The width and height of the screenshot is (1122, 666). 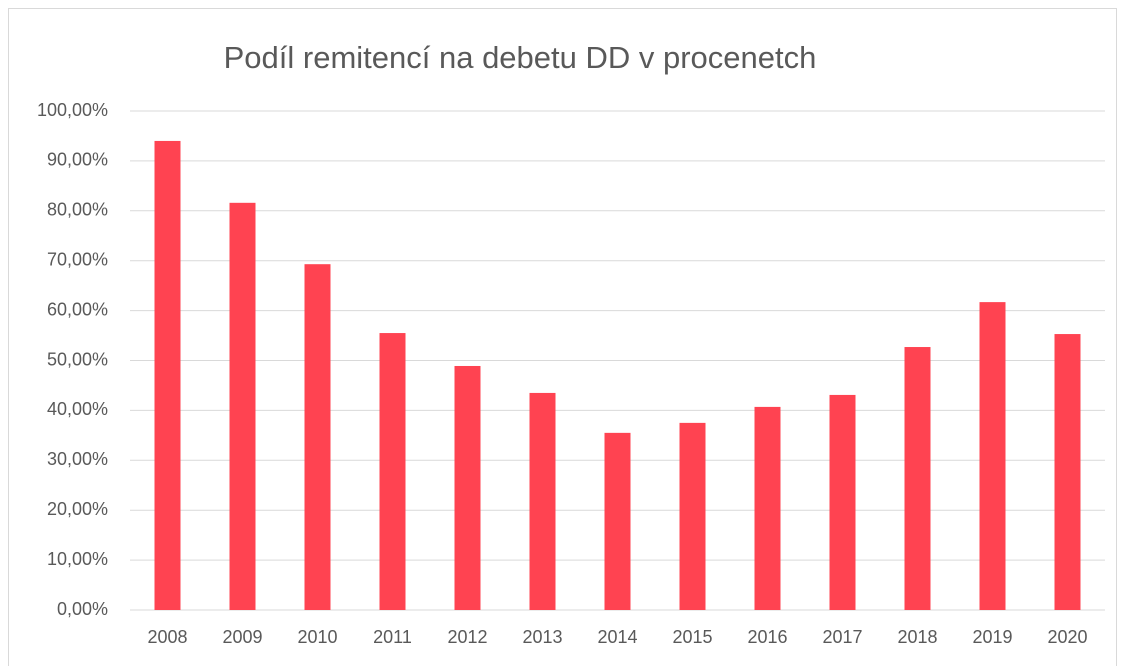 I want to click on y-tick-label: 60,00%, so click(x=77, y=309).